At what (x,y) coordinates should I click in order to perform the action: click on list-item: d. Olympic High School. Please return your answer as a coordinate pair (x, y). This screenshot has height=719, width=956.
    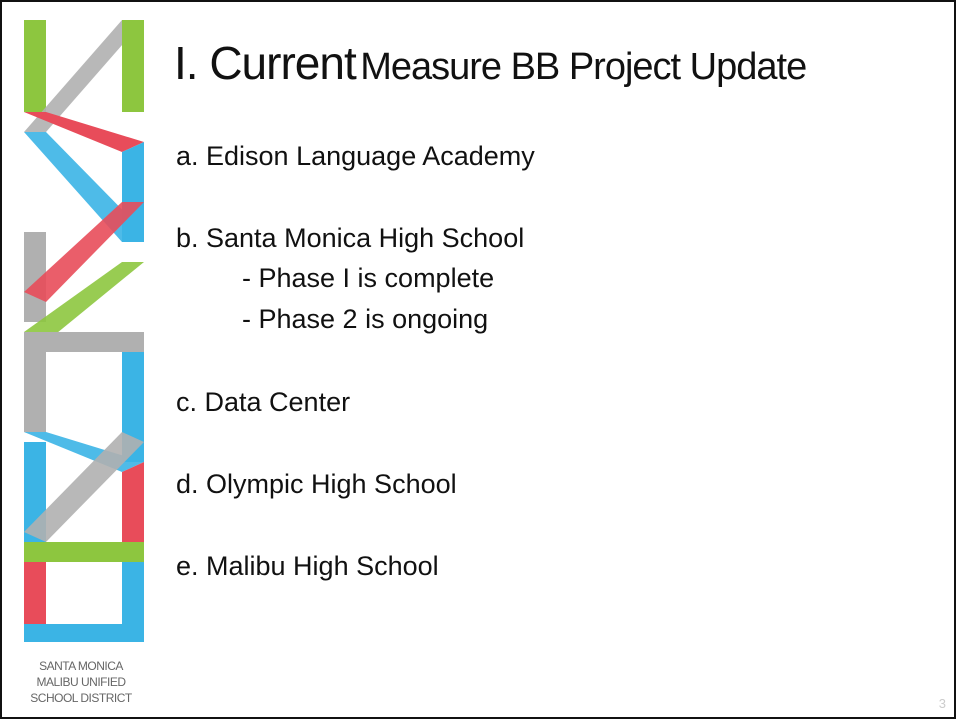
    Looking at the image, I should click on (546, 484).